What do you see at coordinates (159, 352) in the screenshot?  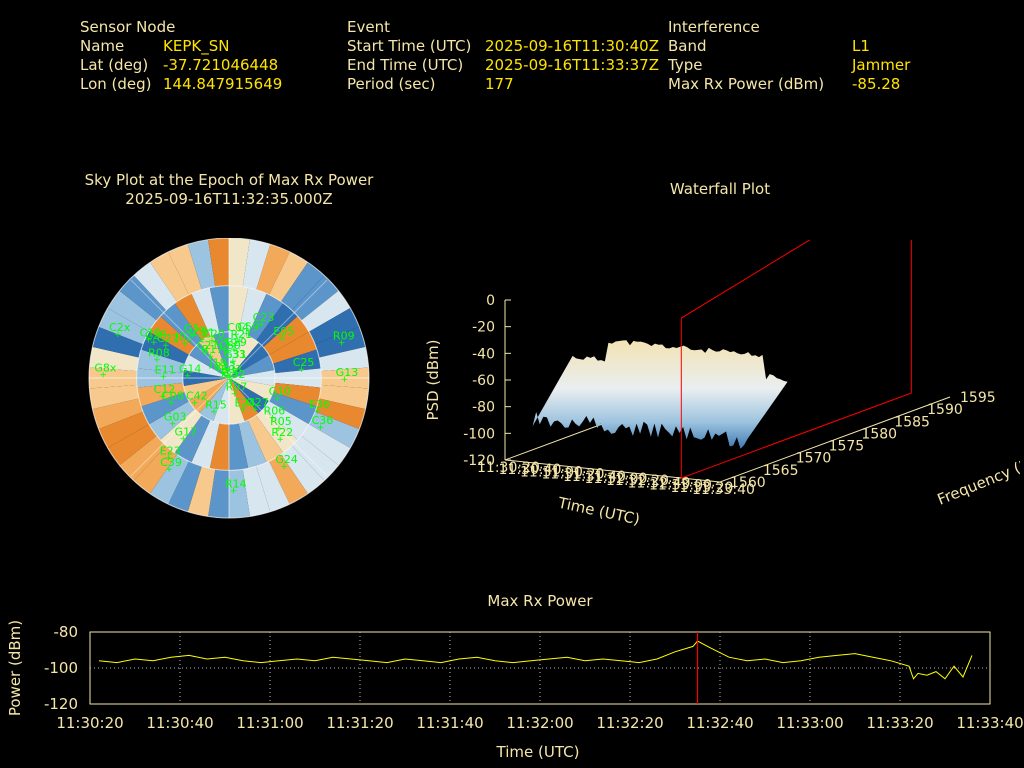 I see `sky-sat-label: R08` at bounding box center [159, 352].